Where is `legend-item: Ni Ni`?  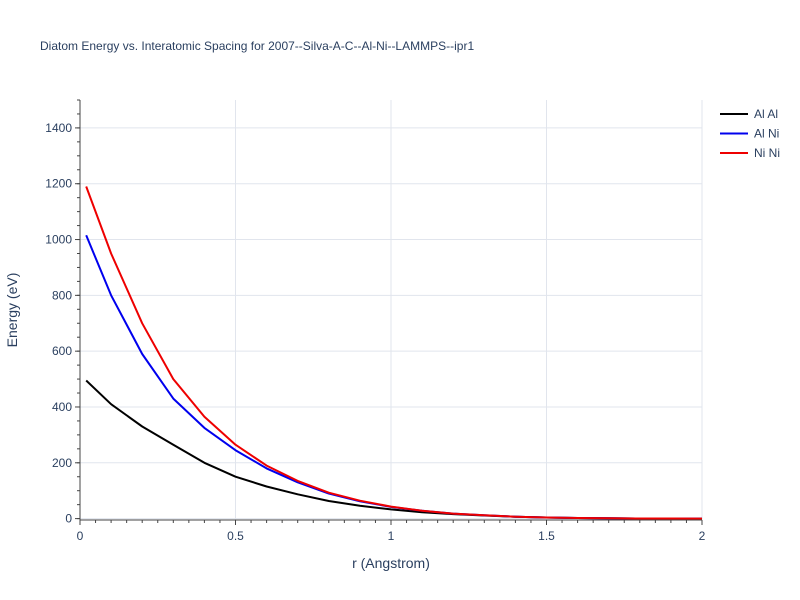 legend-item: Ni Ni is located at coordinates (750, 153).